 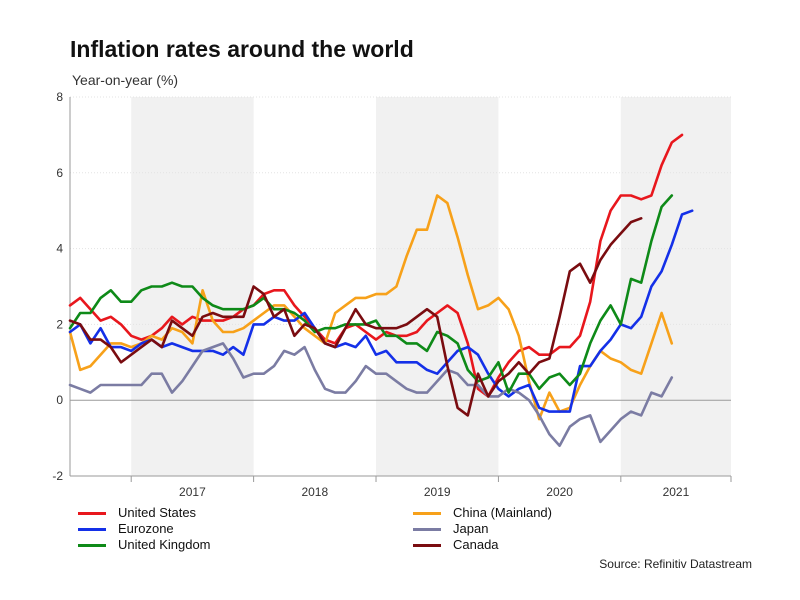 I want to click on x-tick-label: 2019, so click(x=437, y=492).